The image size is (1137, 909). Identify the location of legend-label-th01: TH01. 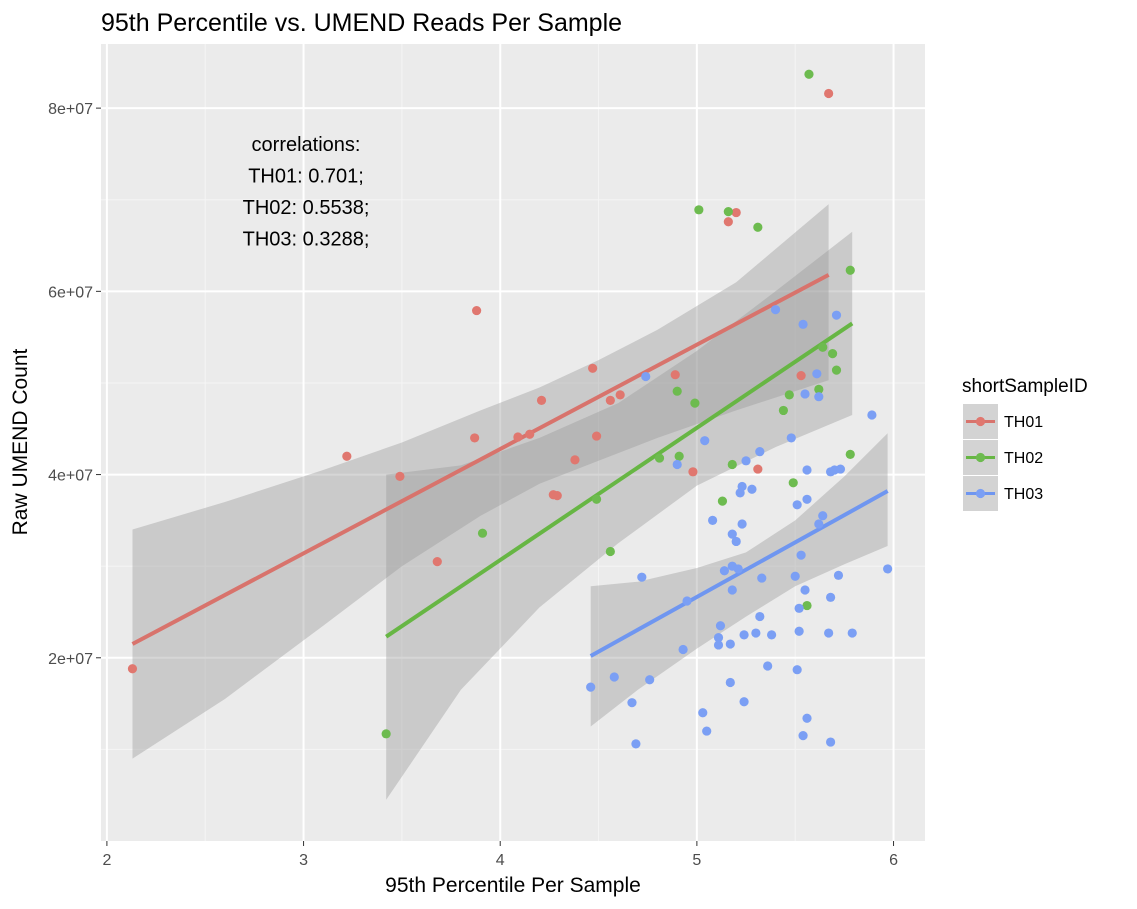
(1023, 422).